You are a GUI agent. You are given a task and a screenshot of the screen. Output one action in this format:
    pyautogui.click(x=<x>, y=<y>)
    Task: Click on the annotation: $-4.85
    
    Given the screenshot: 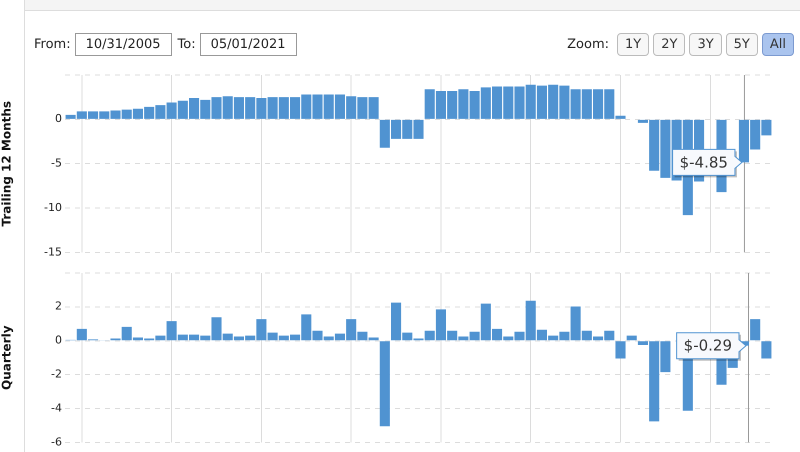 What is the action you would take?
    pyautogui.click(x=704, y=162)
    